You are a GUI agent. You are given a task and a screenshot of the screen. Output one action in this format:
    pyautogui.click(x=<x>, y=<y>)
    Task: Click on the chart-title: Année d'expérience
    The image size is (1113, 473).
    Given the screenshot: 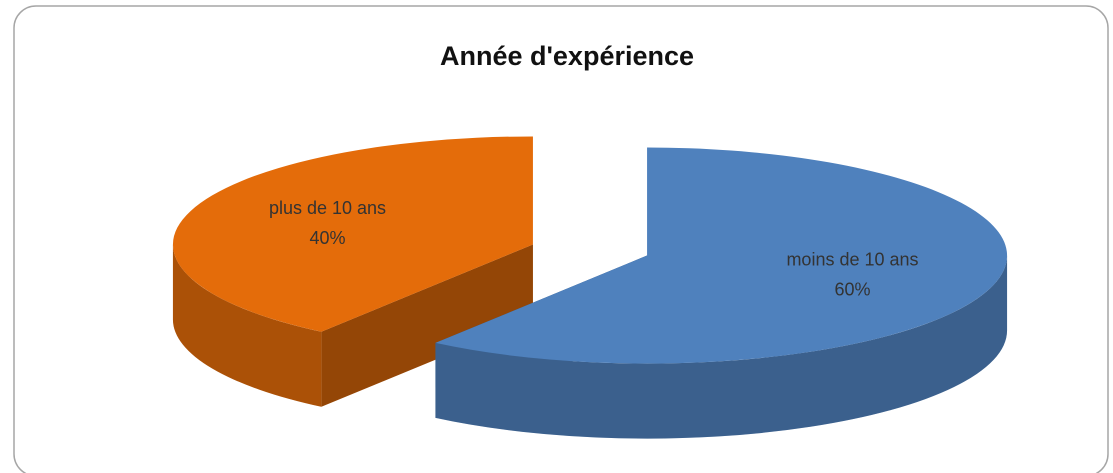 What is the action you would take?
    pyautogui.click(x=567, y=56)
    